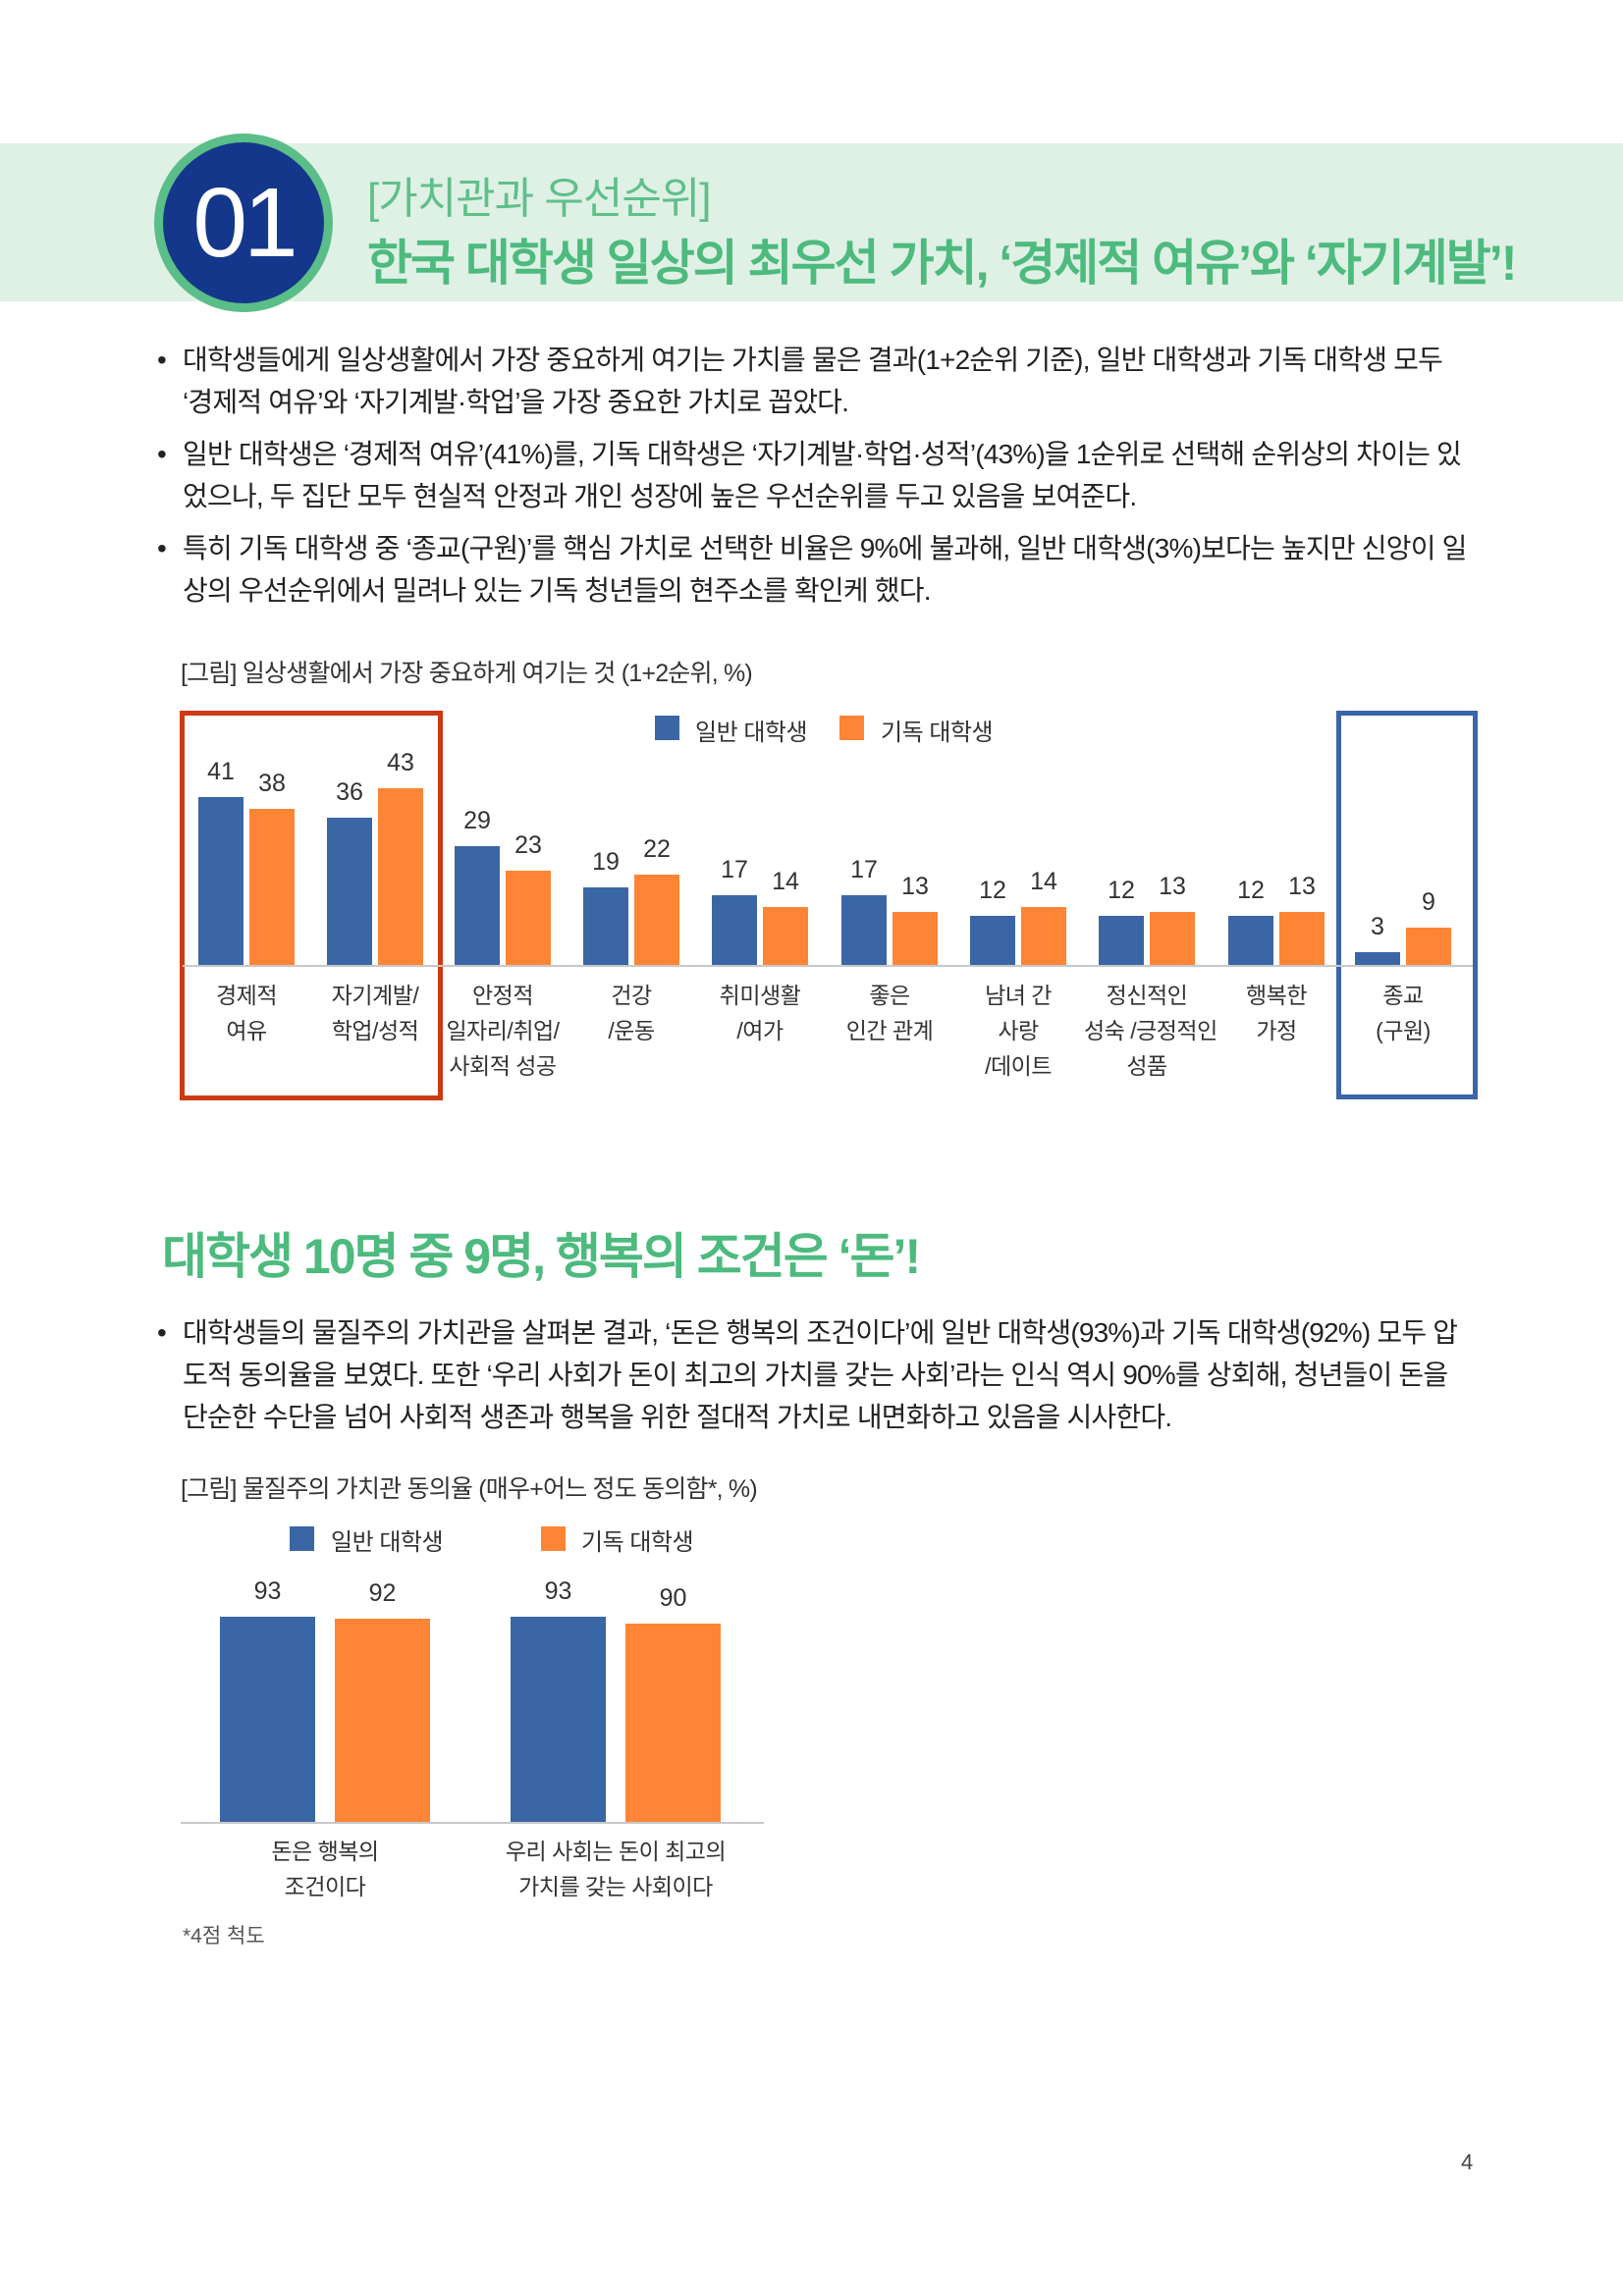 Image resolution: width=1623 pixels, height=2296 pixels. I want to click on section-kicker: [가치관과 우선순위], so click(540, 199).